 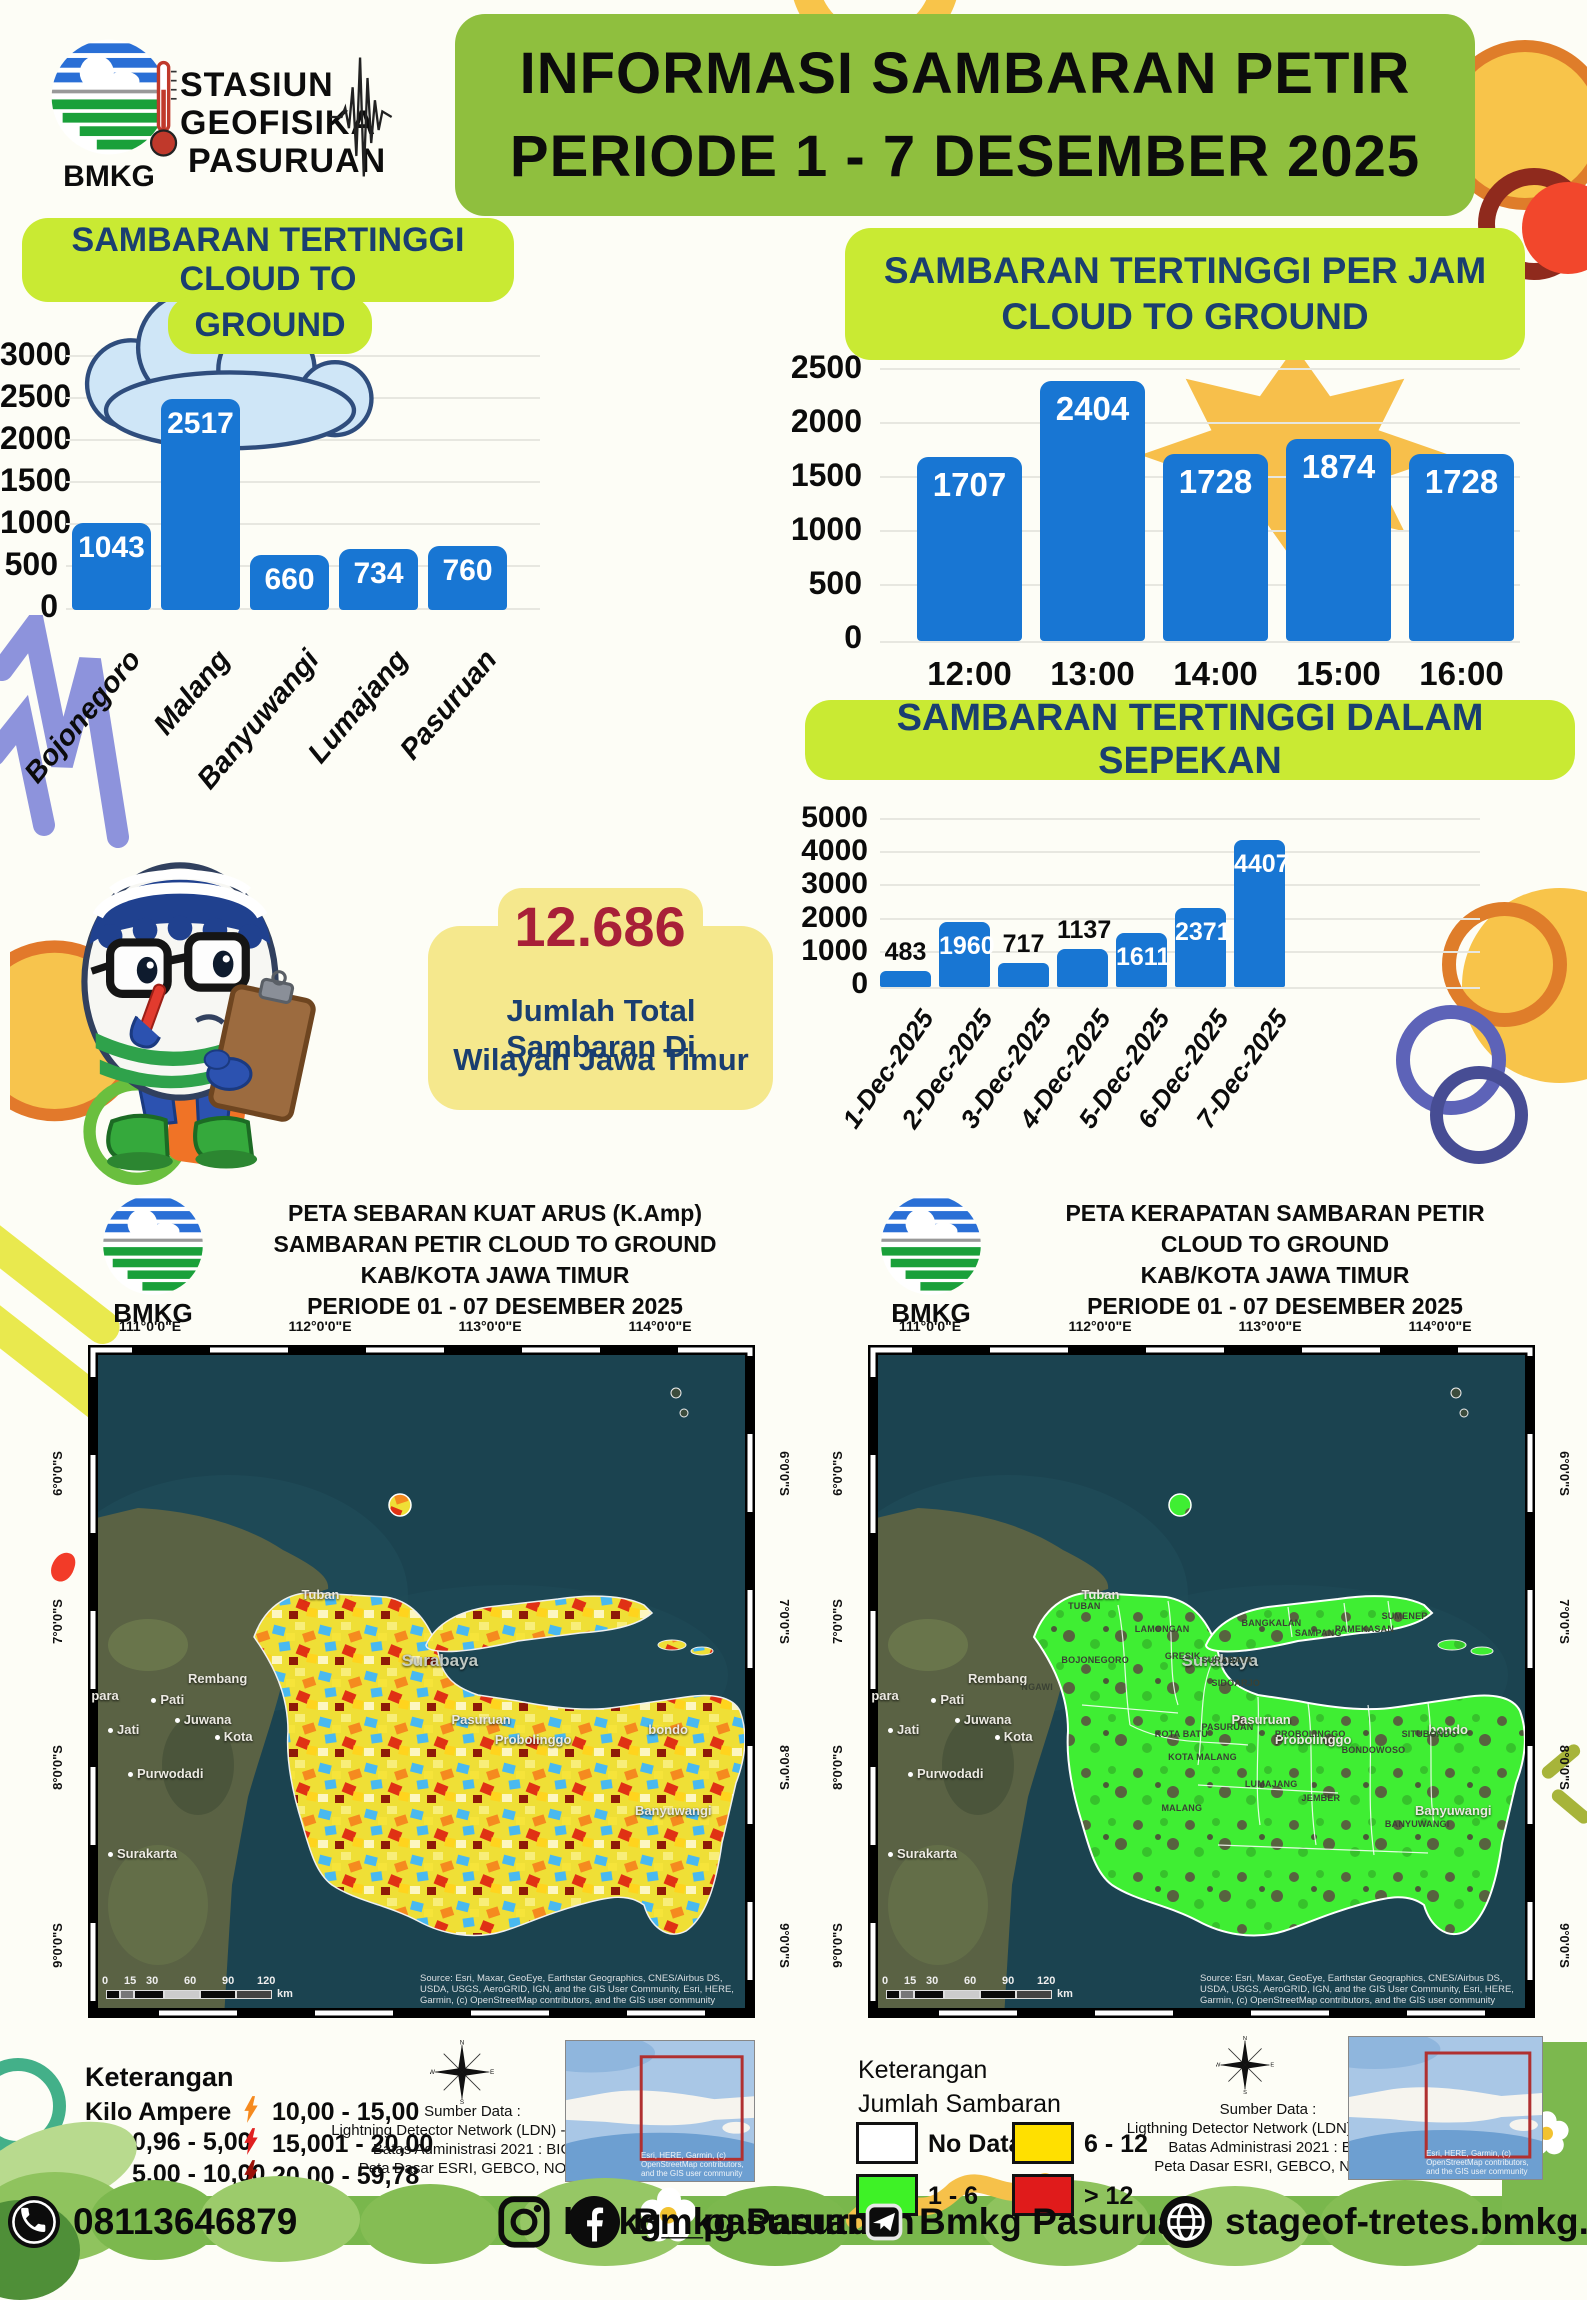 I want to click on c2-ytick-3: 1000, so click(x=826, y=529).